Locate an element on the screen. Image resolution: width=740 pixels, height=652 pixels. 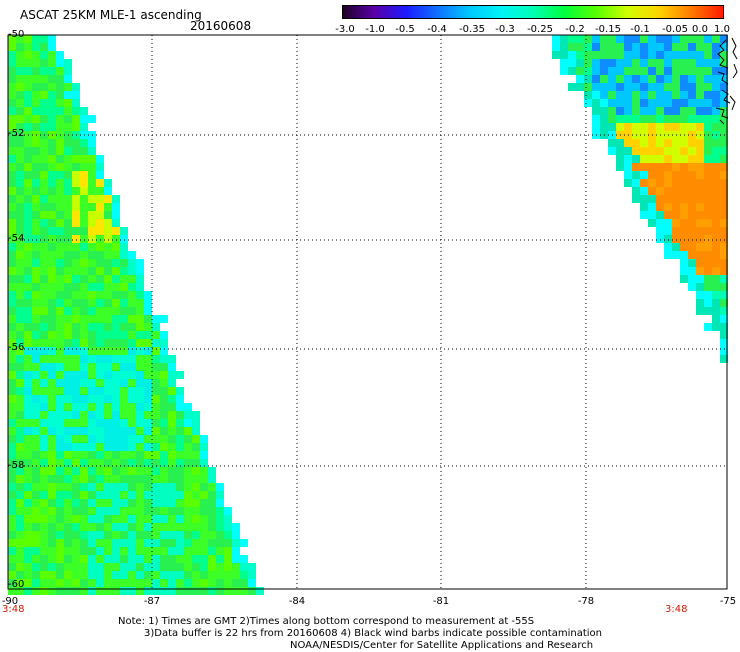
lat-label: -56 is located at coordinates (16, 347).